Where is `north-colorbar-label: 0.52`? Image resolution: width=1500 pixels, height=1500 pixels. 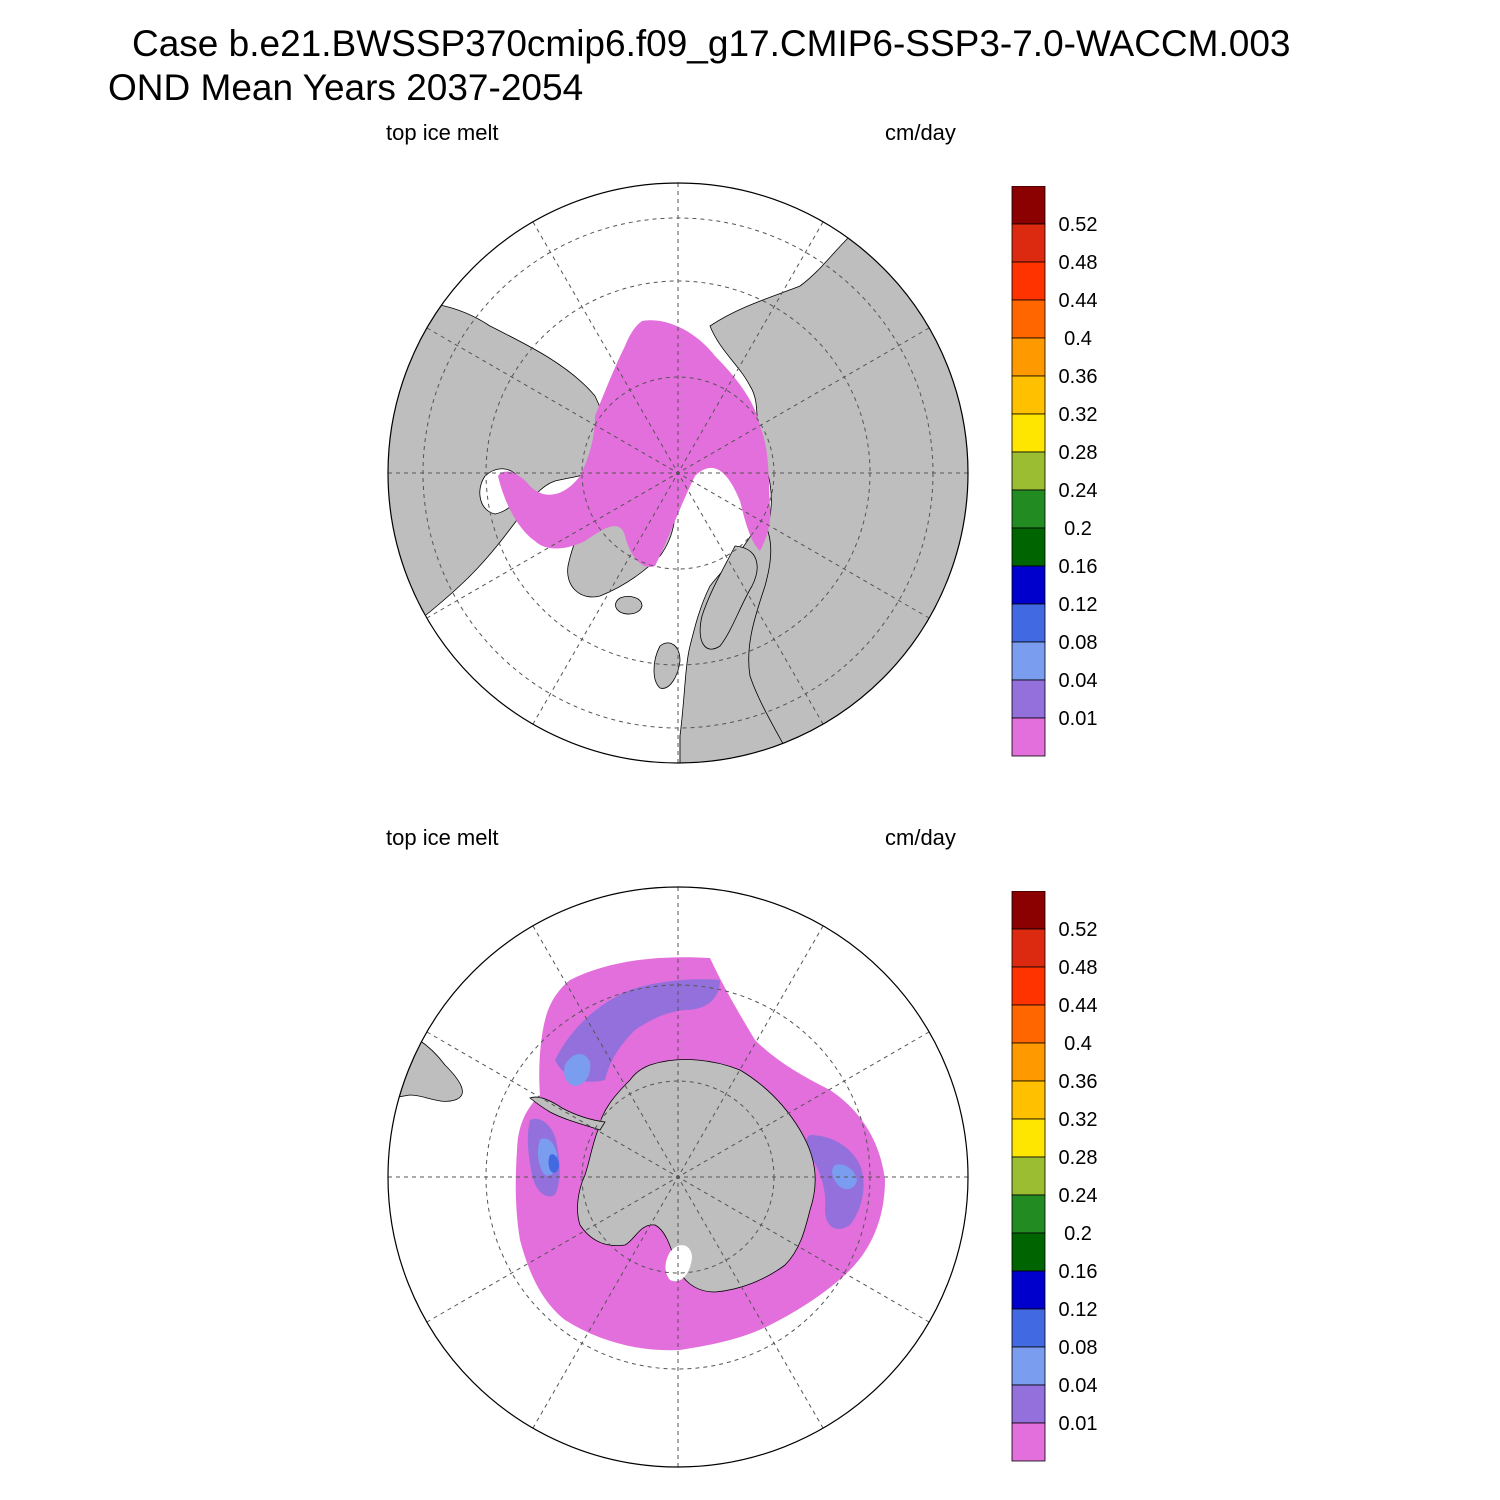 north-colorbar-label: 0.52 is located at coordinates (1078, 225).